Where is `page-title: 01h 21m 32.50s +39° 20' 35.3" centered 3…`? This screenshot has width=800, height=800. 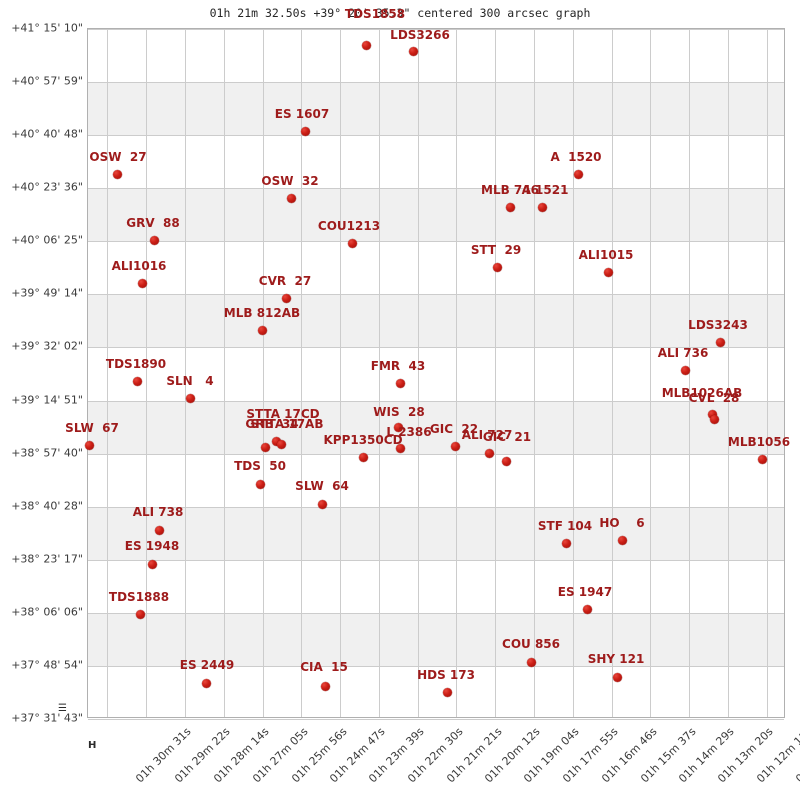
page-title: 01h 21m 32.50s +39° 20' 35.3" centered 3… is located at coordinates (400, 13).